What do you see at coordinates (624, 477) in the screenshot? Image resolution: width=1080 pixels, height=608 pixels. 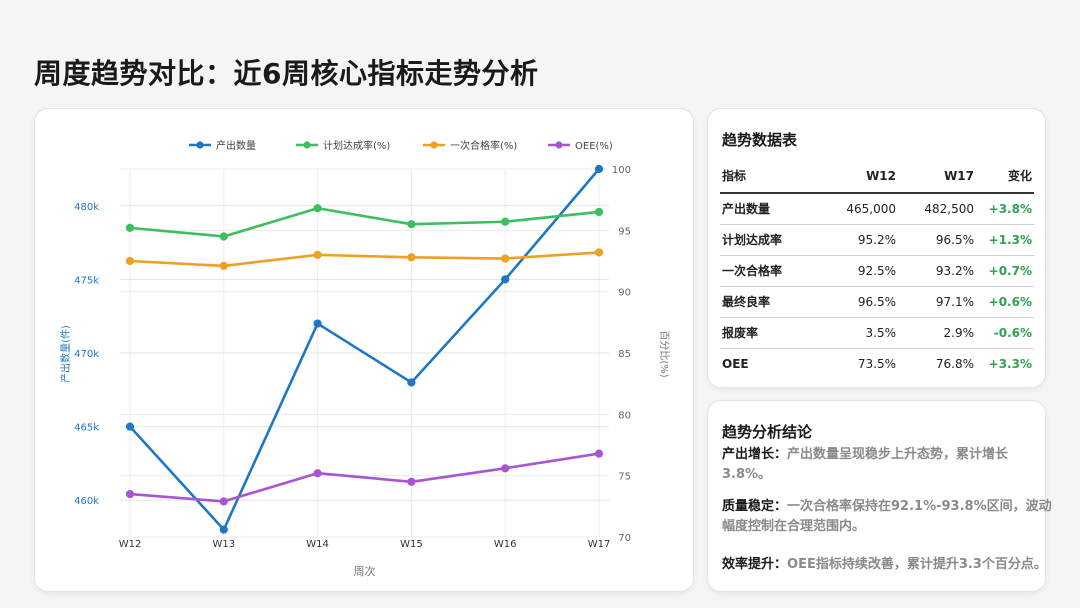 I see `y-right-tick-label: 75` at bounding box center [624, 477].